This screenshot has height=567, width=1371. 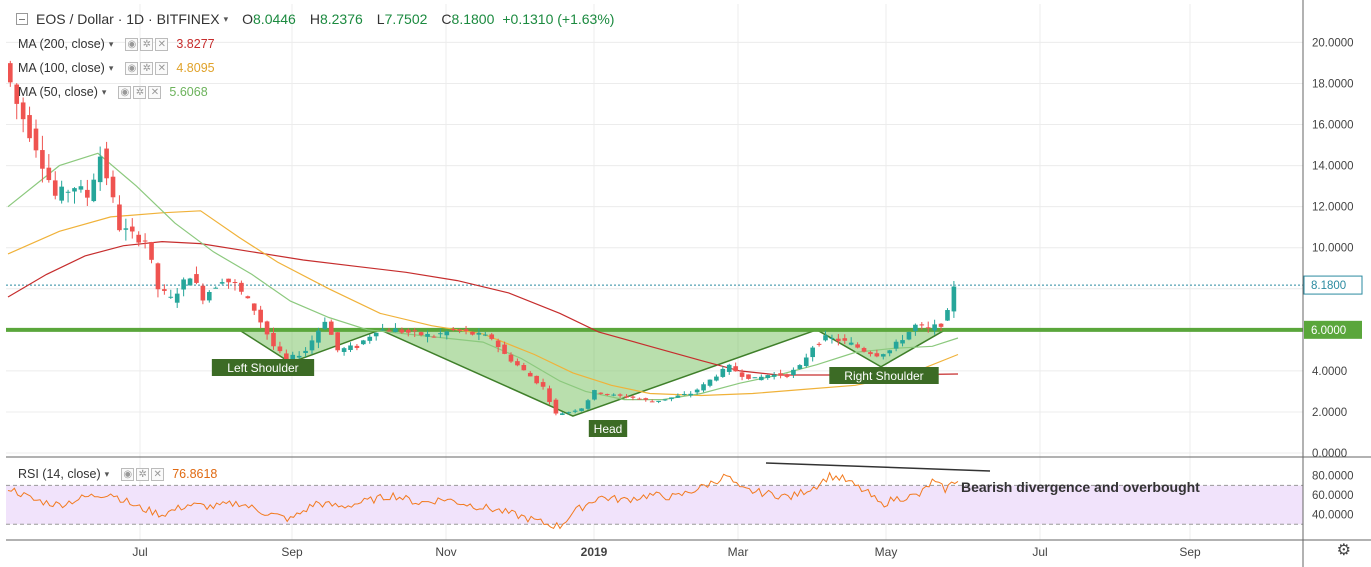 I want to click on rsi-pane, so click(x=654, y=496).